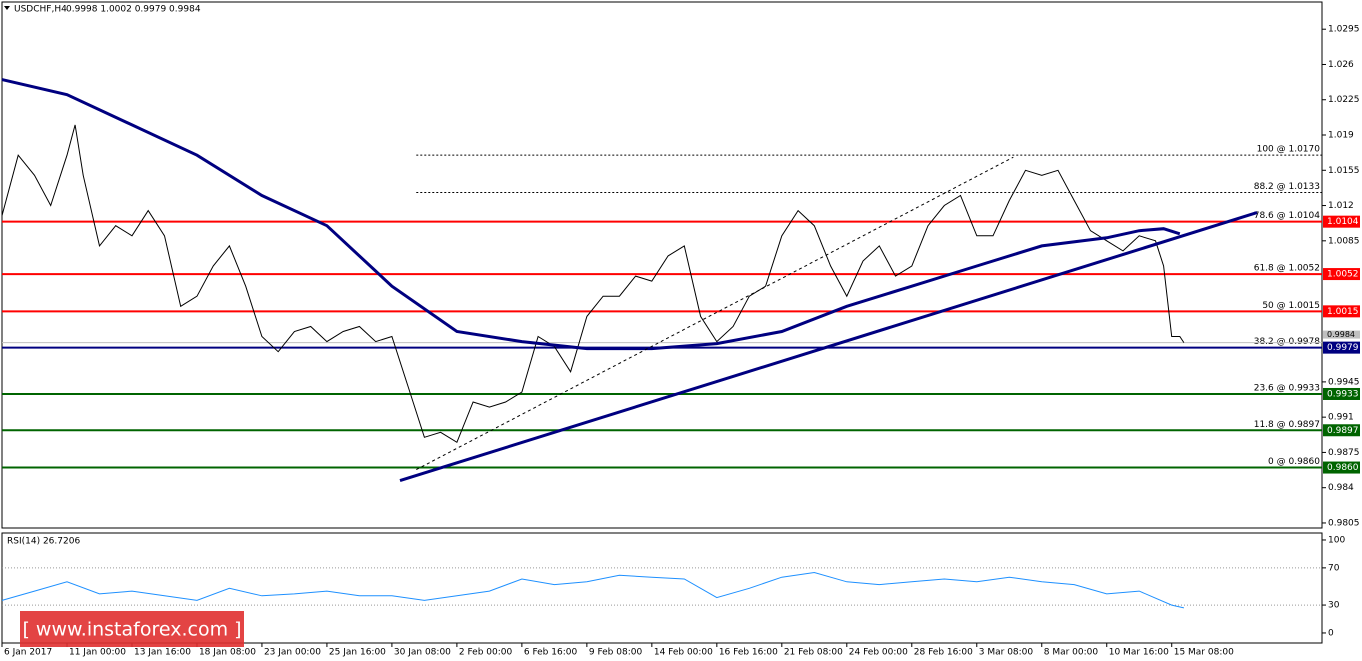  What do you see at coordinates (1071, 653) in the screenshot?
I see `x-tick-label: 8 Mar 00:00` at bounding box center [1071, 653].